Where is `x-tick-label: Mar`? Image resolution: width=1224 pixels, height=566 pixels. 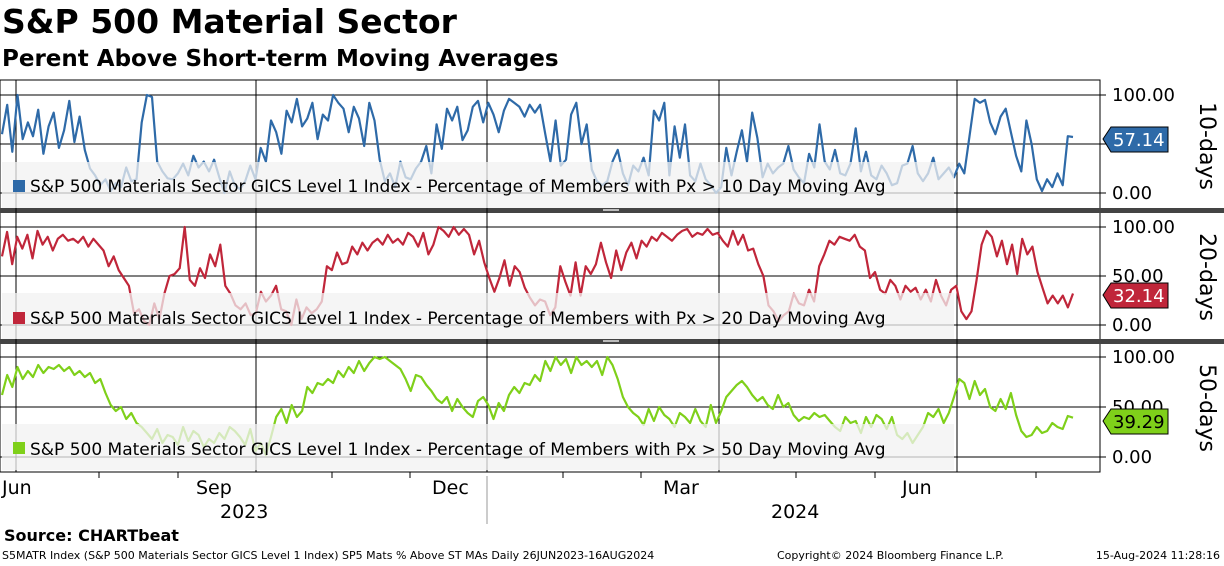 x-tick-label: Mar is located at coordinates (681, 488).